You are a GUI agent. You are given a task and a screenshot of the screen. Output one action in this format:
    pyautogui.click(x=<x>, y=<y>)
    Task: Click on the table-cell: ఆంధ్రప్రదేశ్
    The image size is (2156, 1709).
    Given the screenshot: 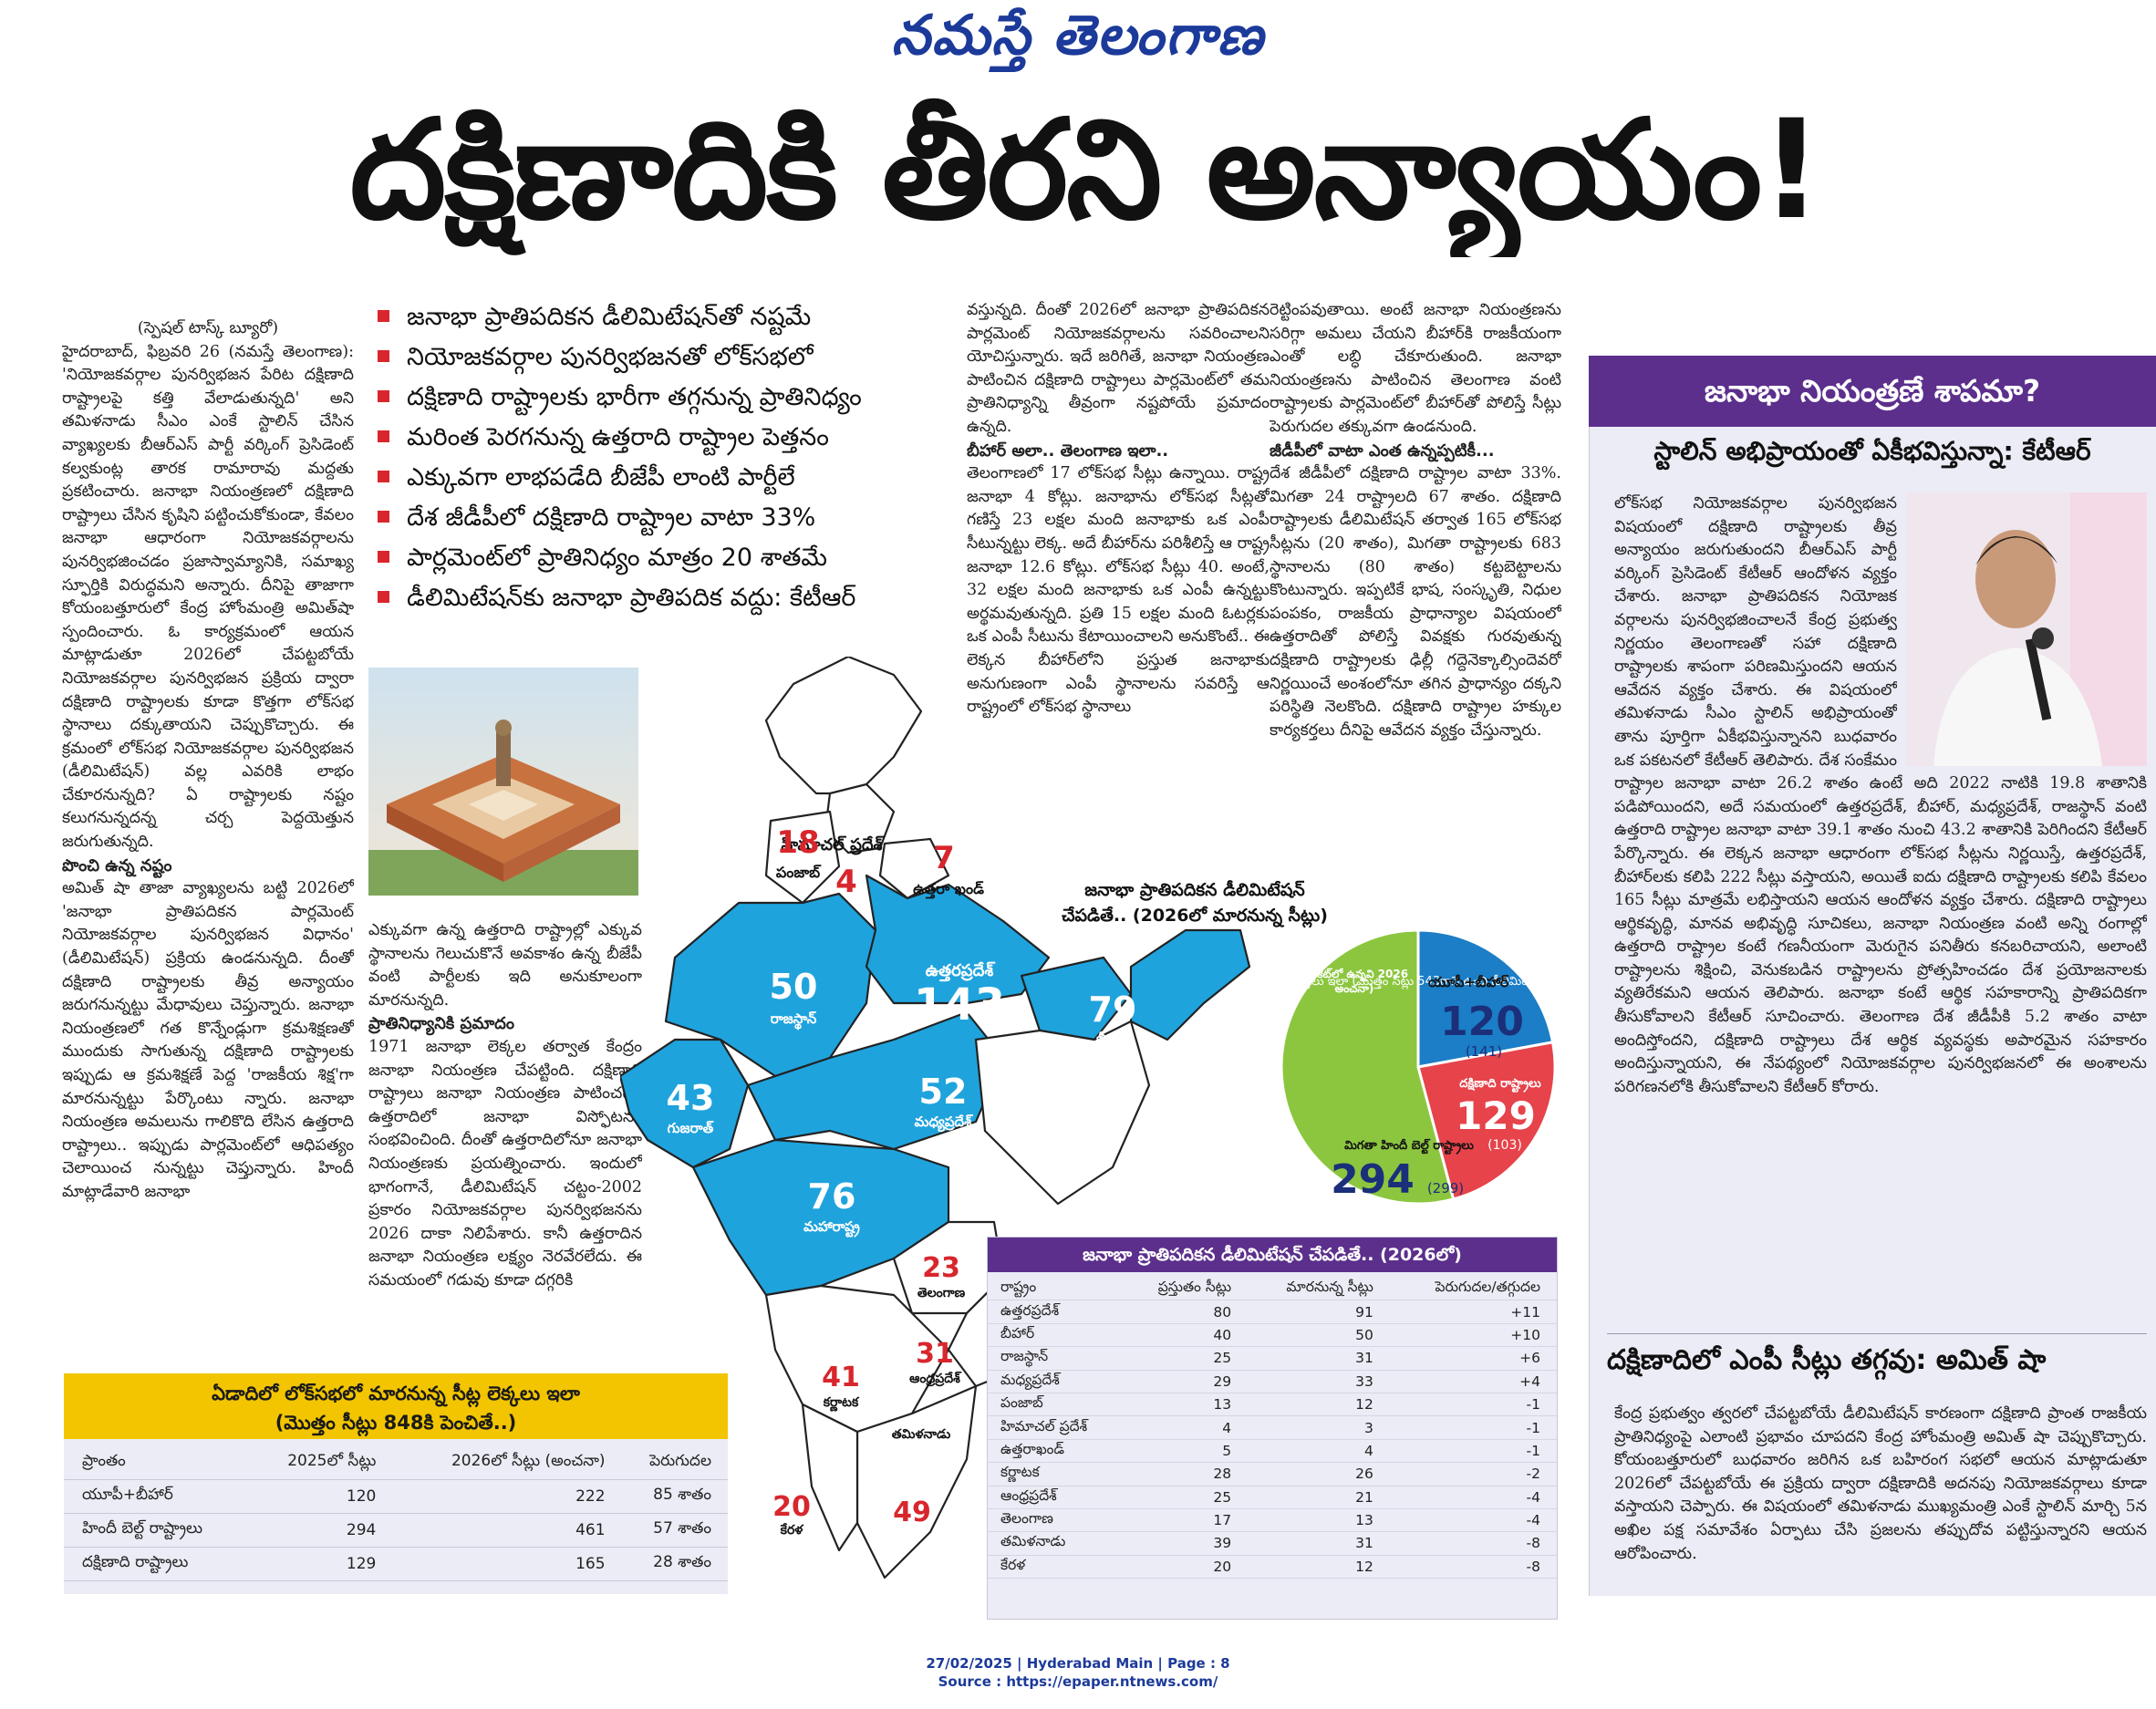 What is the action you would take?
    pyautogui.click(x=1056, y=1497)
    